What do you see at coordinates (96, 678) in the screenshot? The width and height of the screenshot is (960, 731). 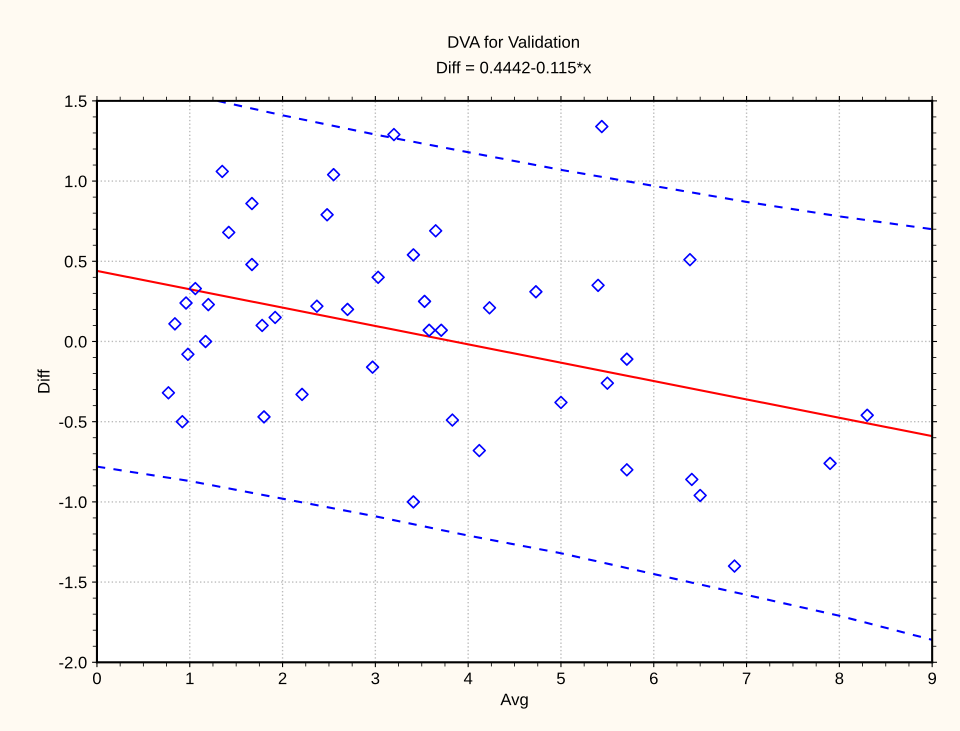 I see `x-tick-label: 0` at bounding box center [96, 678].